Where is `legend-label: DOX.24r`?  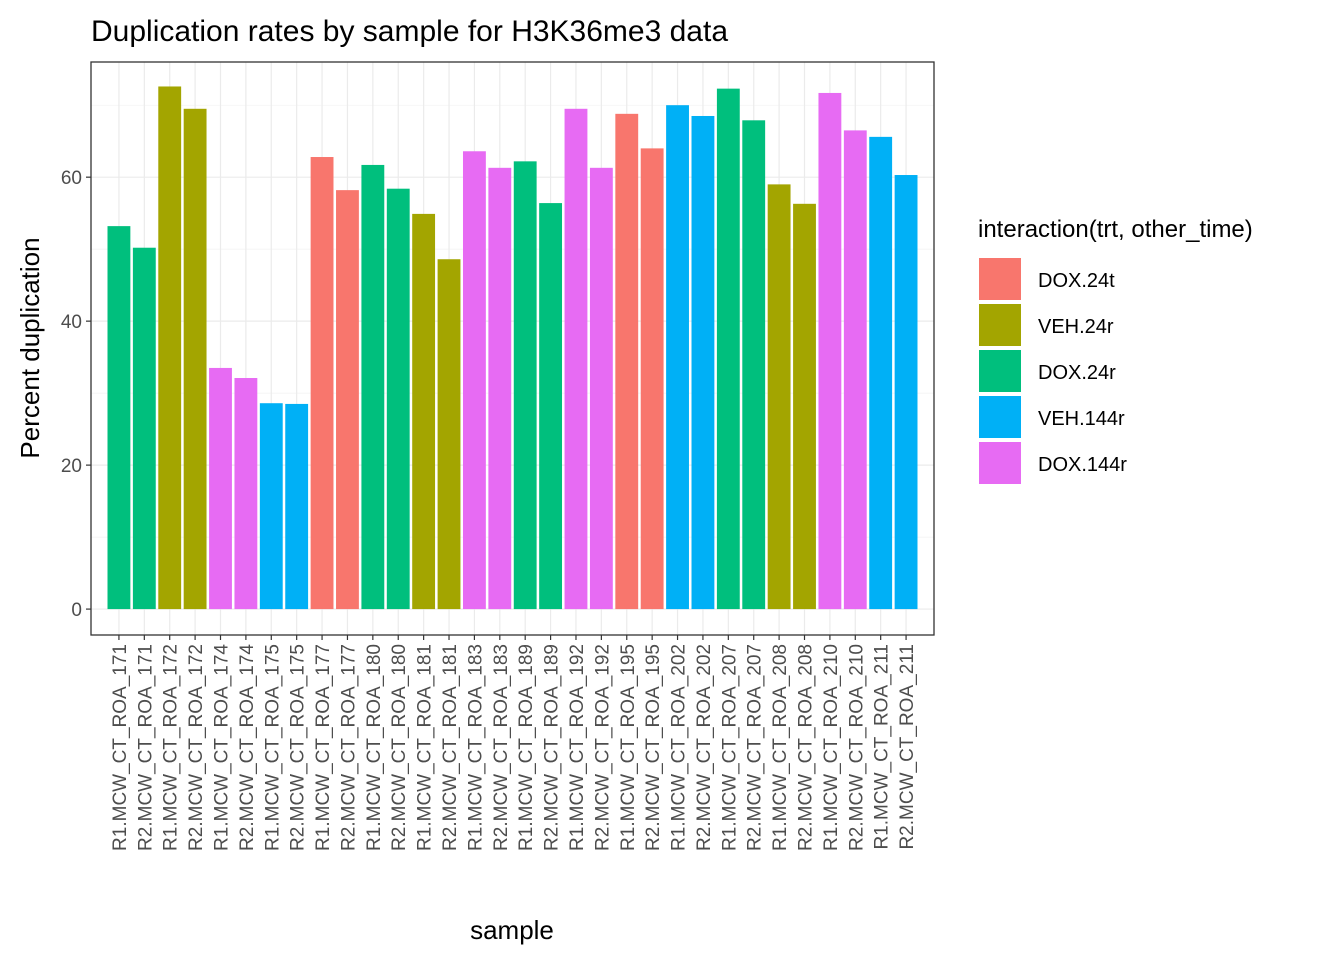
legend-label: DOX.24r is located at coordinates (1077, 373).